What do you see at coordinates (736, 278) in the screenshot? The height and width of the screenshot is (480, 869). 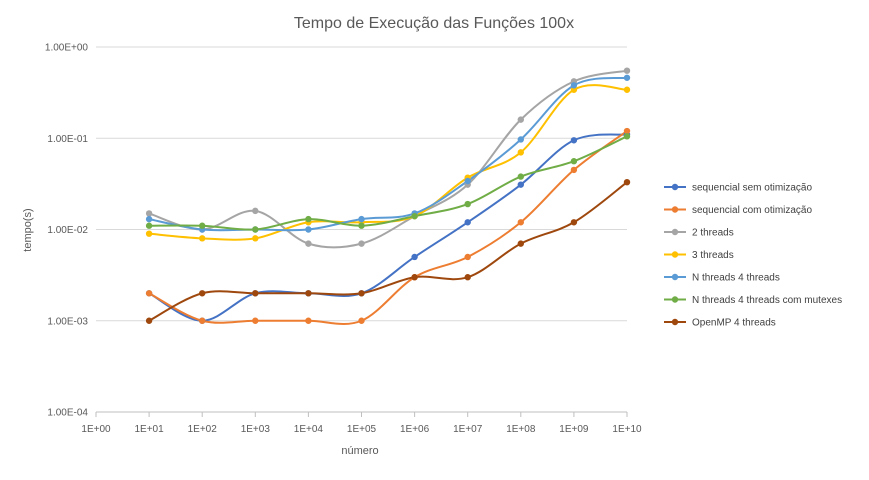 I see `legend-label: N threads 4 threads` at bounding box center [736, 278].